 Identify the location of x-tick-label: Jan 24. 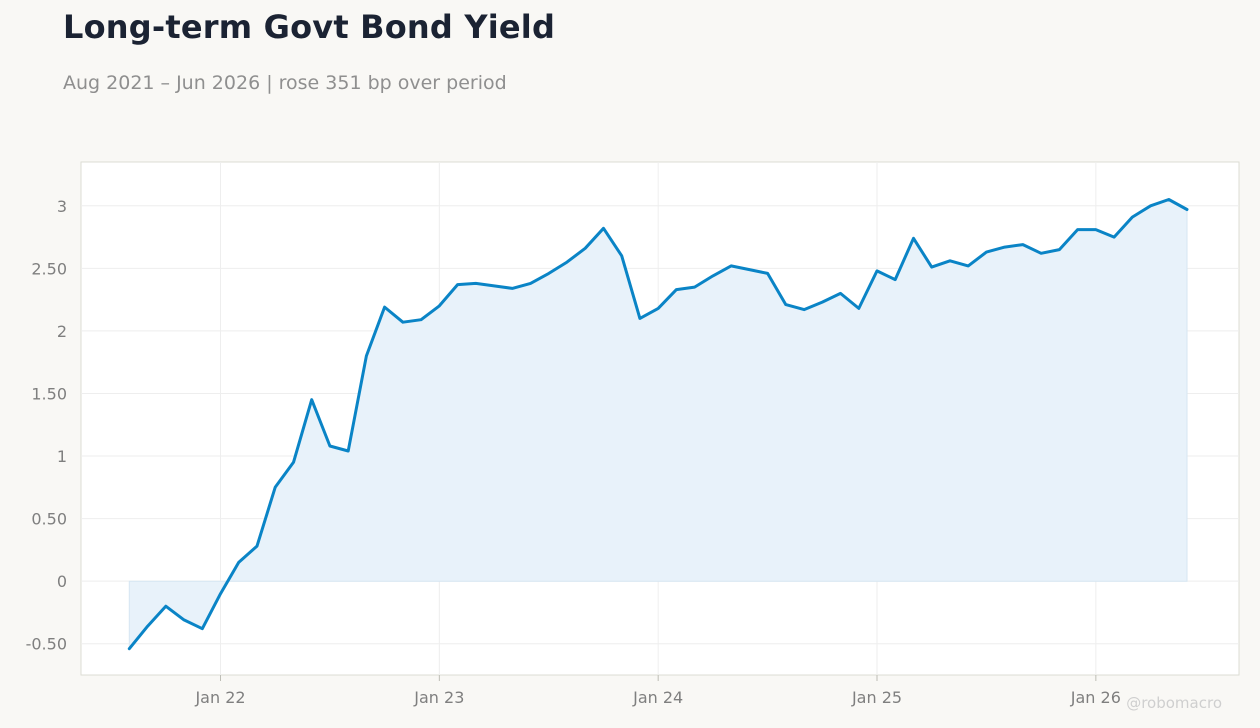
(657, 697).